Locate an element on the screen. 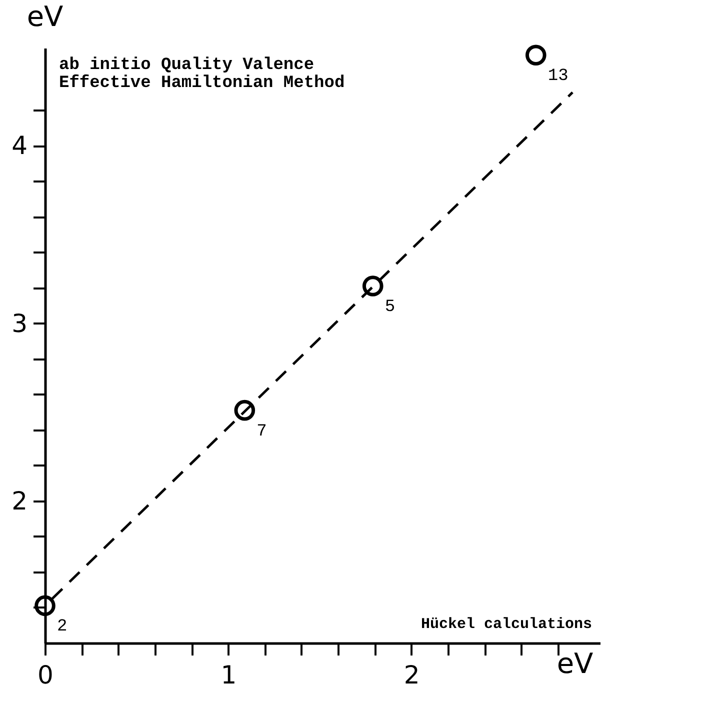  x-tick-label: 1 is located at coordinates (228, 675).